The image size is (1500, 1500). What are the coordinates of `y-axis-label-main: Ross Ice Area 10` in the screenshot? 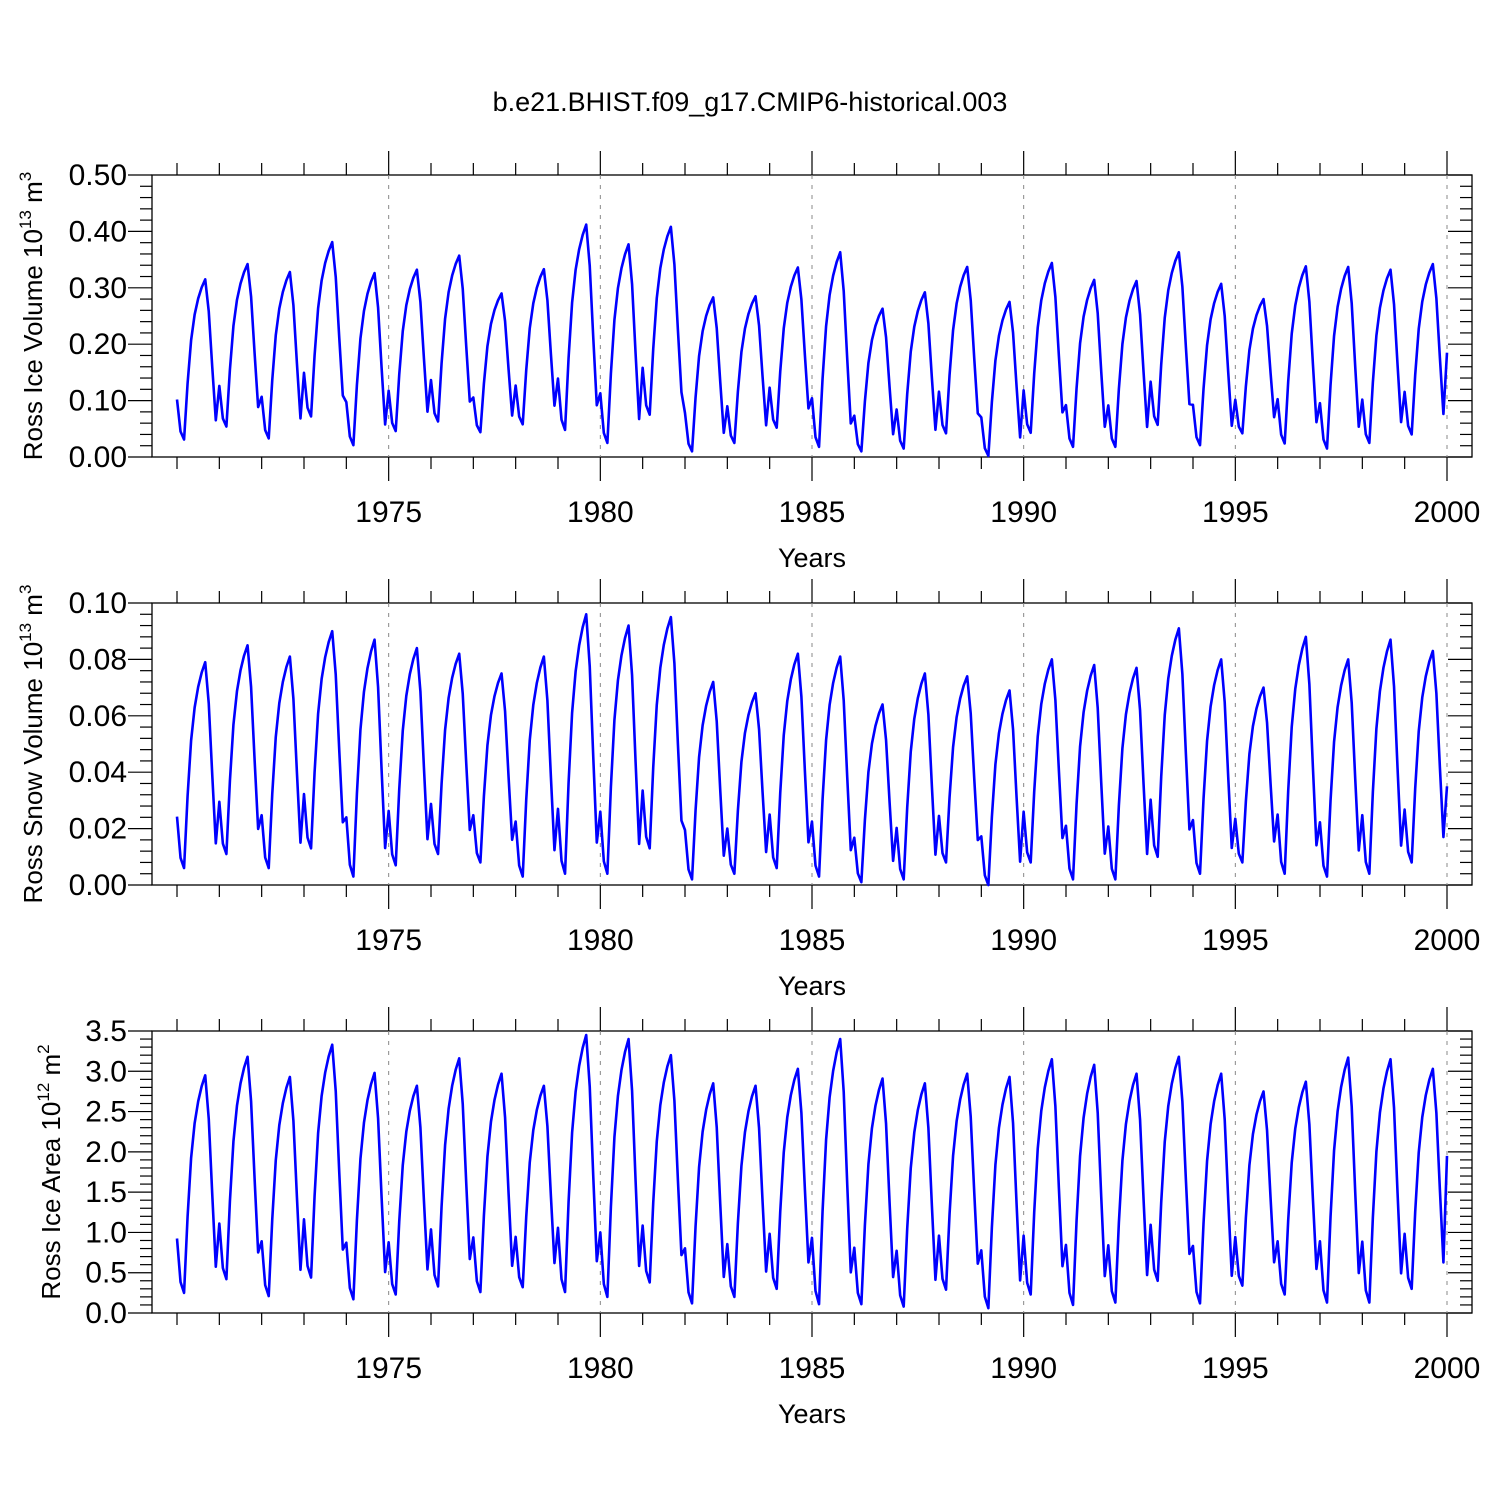 It's located at (51, 1201).